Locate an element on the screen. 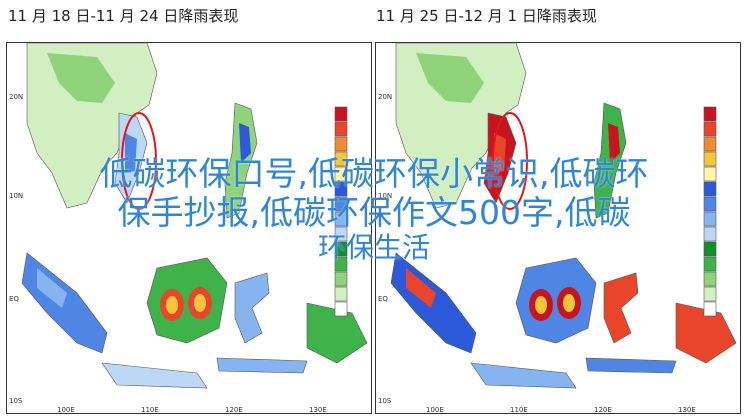 The image size is (748, 419). panel-left-title: 11 月 18 日-11 月 24 日降雨表现 is located at coordinates (123, 16).